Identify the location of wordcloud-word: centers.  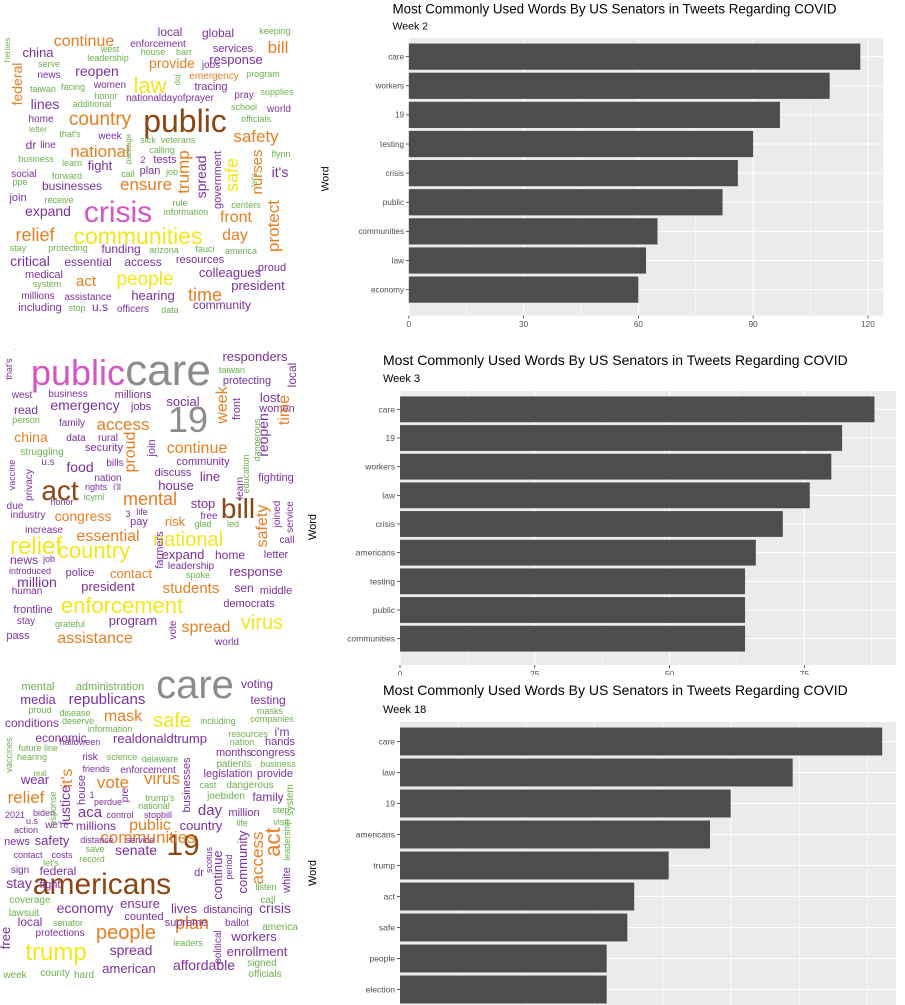
(246, 205).